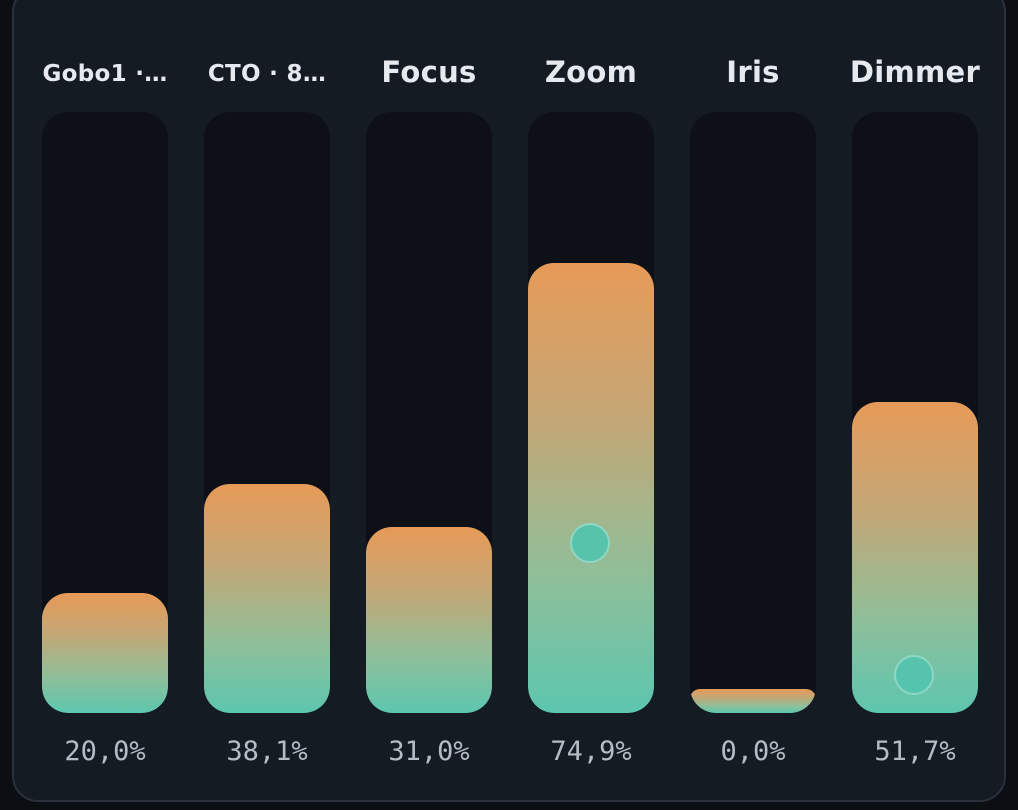 This screenshot has height=810, width=1018. What do you see at coordinates (915, 751) in the screenshot?
I see `fader-value: 51,7%` at bounding box center [915, 751].